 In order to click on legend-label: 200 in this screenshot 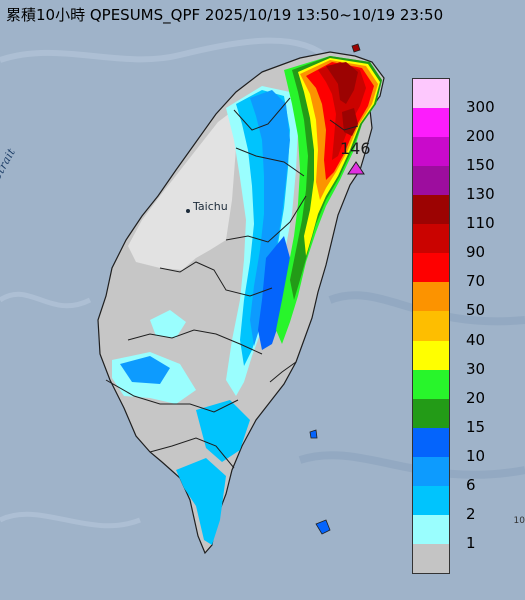, I will do `click(480, 136)`.